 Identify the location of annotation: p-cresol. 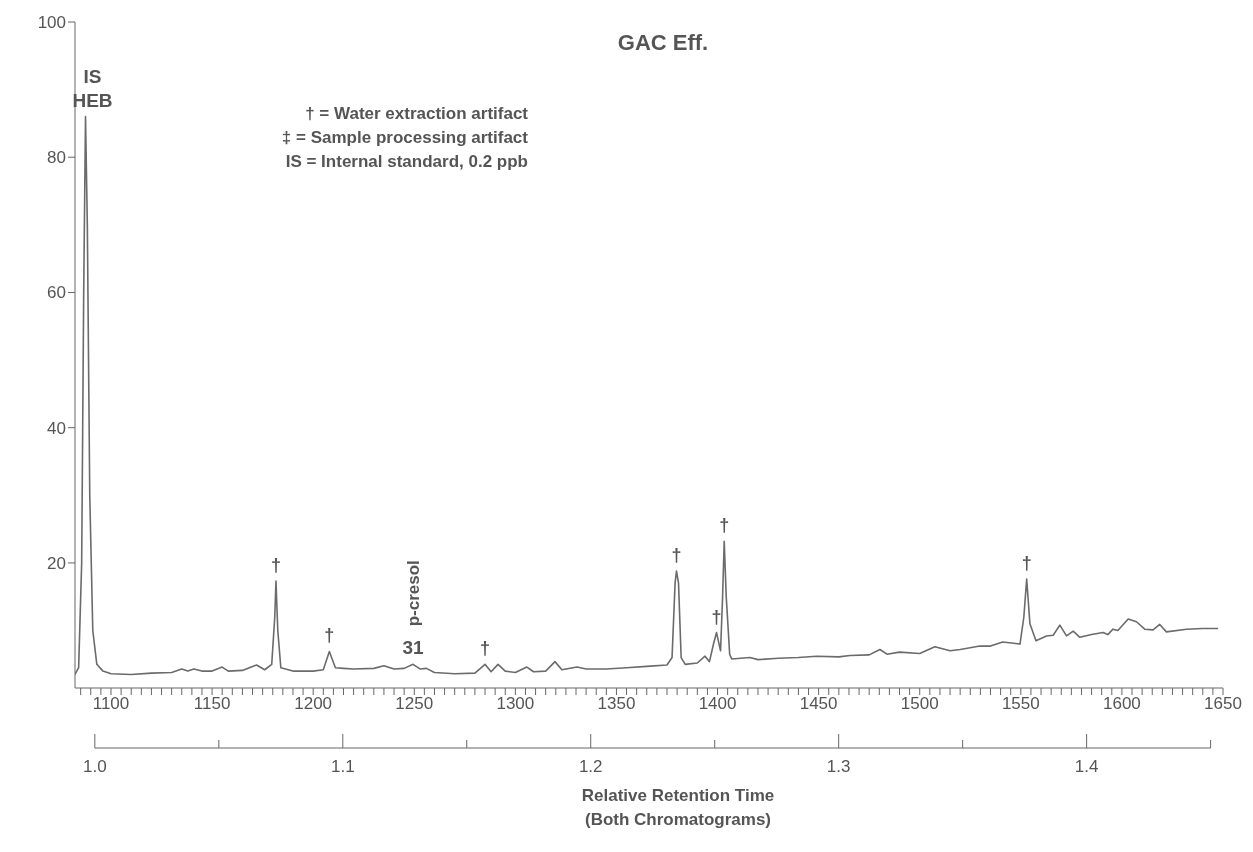
(414, 593).